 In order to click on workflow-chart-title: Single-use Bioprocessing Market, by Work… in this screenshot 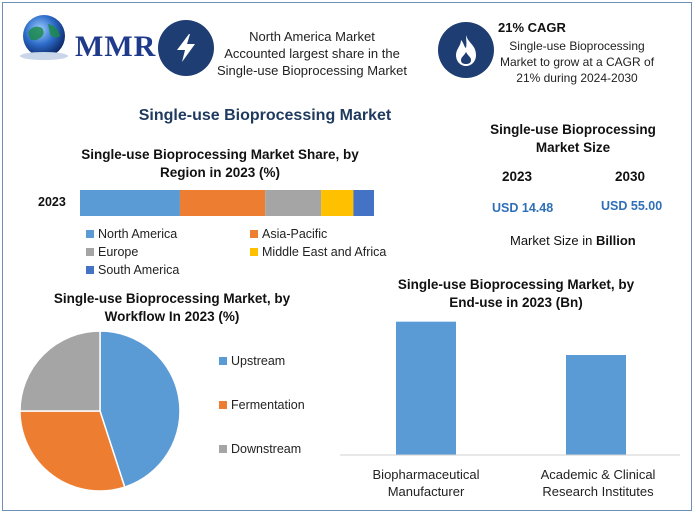, I will do `click(172, 307)`.